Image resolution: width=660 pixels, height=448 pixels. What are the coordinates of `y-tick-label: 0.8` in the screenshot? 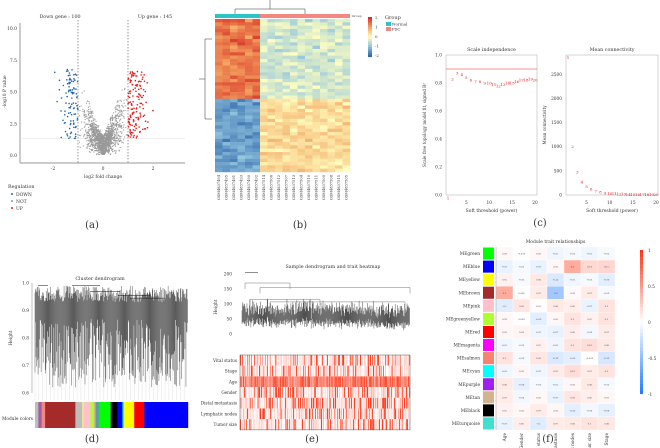 It's located at (438, 84).